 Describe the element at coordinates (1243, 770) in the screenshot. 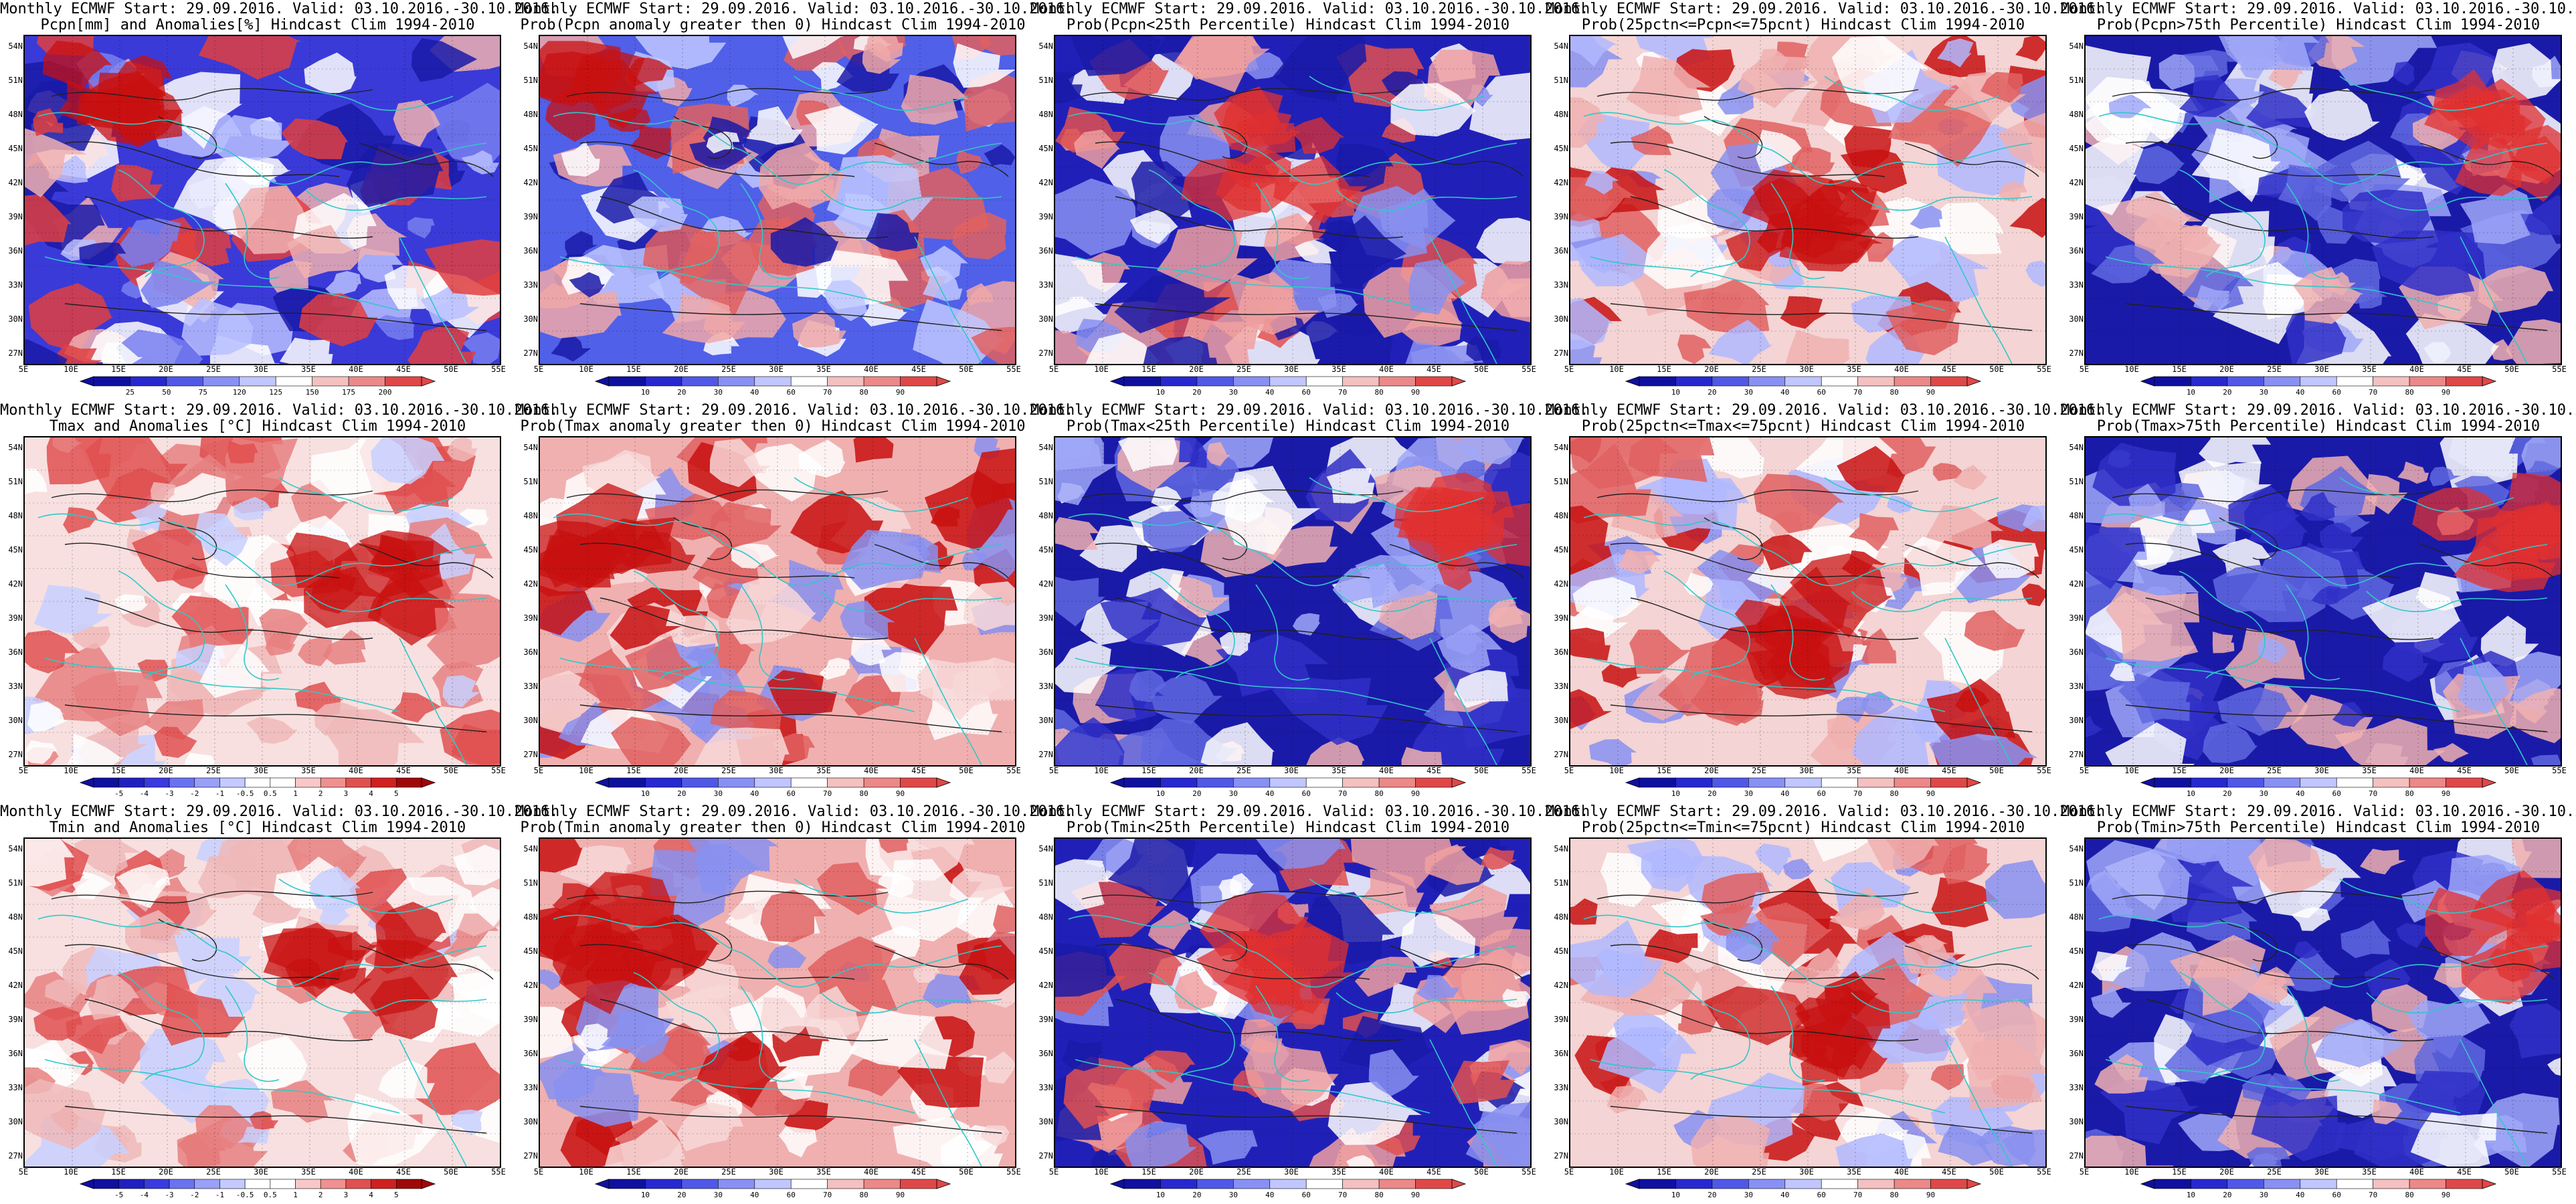

I see `longitude-label: 25E` at that location.